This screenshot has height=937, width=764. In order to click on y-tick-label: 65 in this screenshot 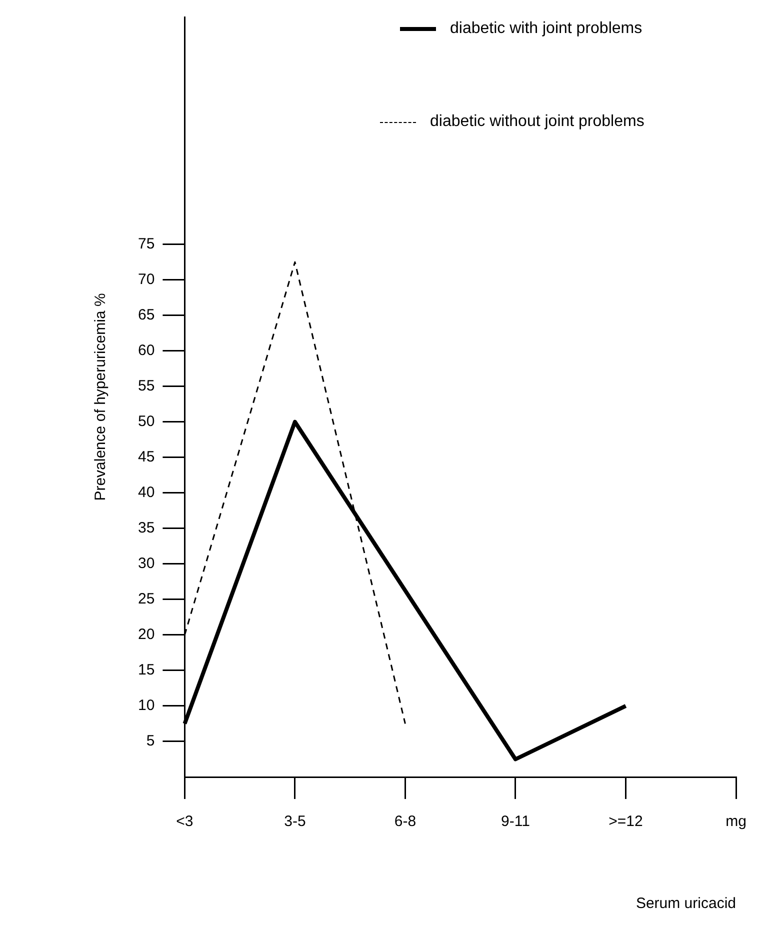, I will do `click(146, 315)`.